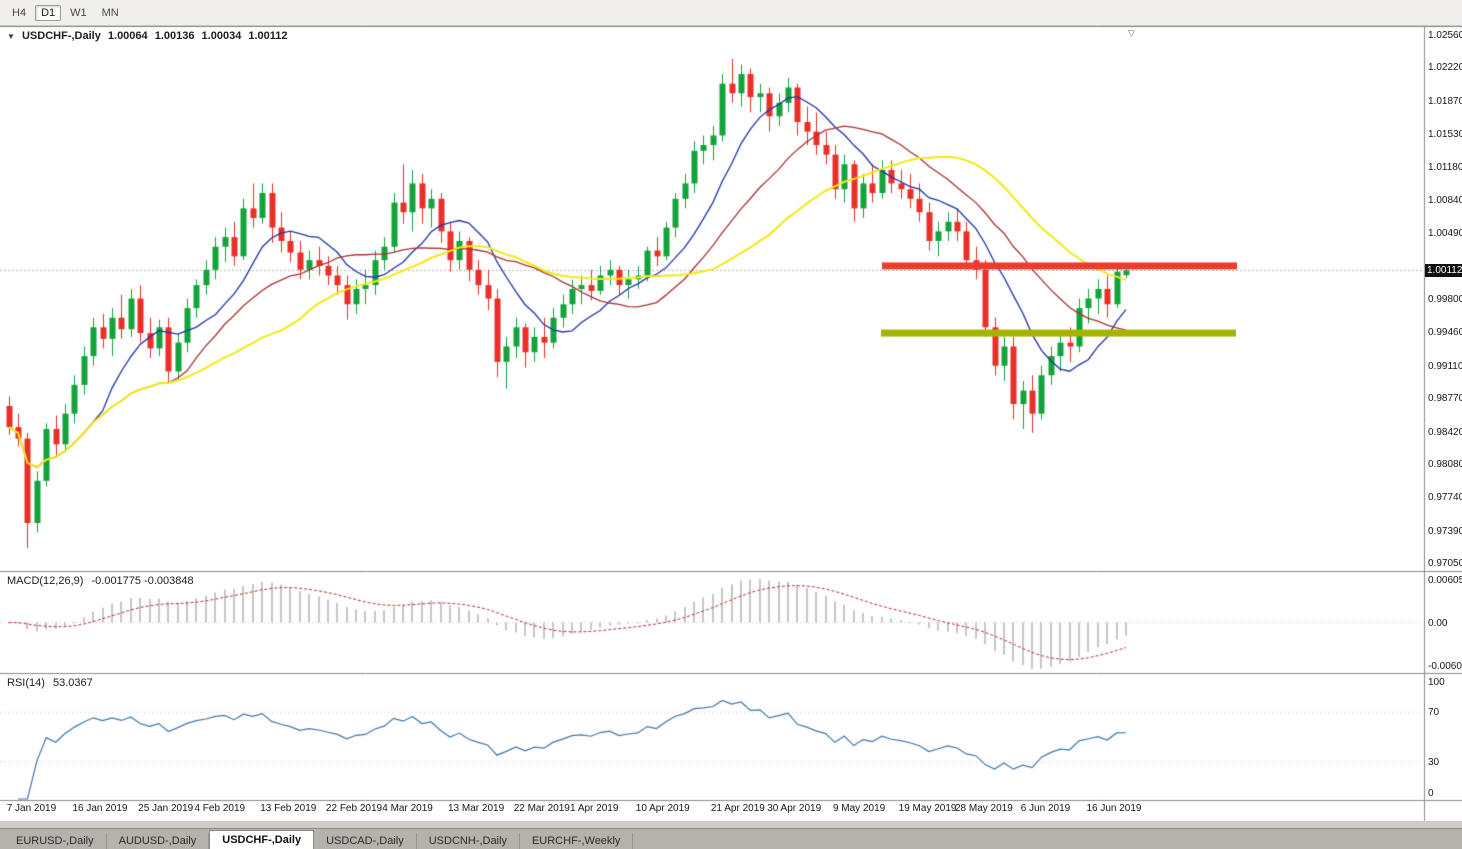 The image size is (1462, 849). I want to click on chart-tab-audusd-daily: AUDUSD-,Daily, so click(158, 841).